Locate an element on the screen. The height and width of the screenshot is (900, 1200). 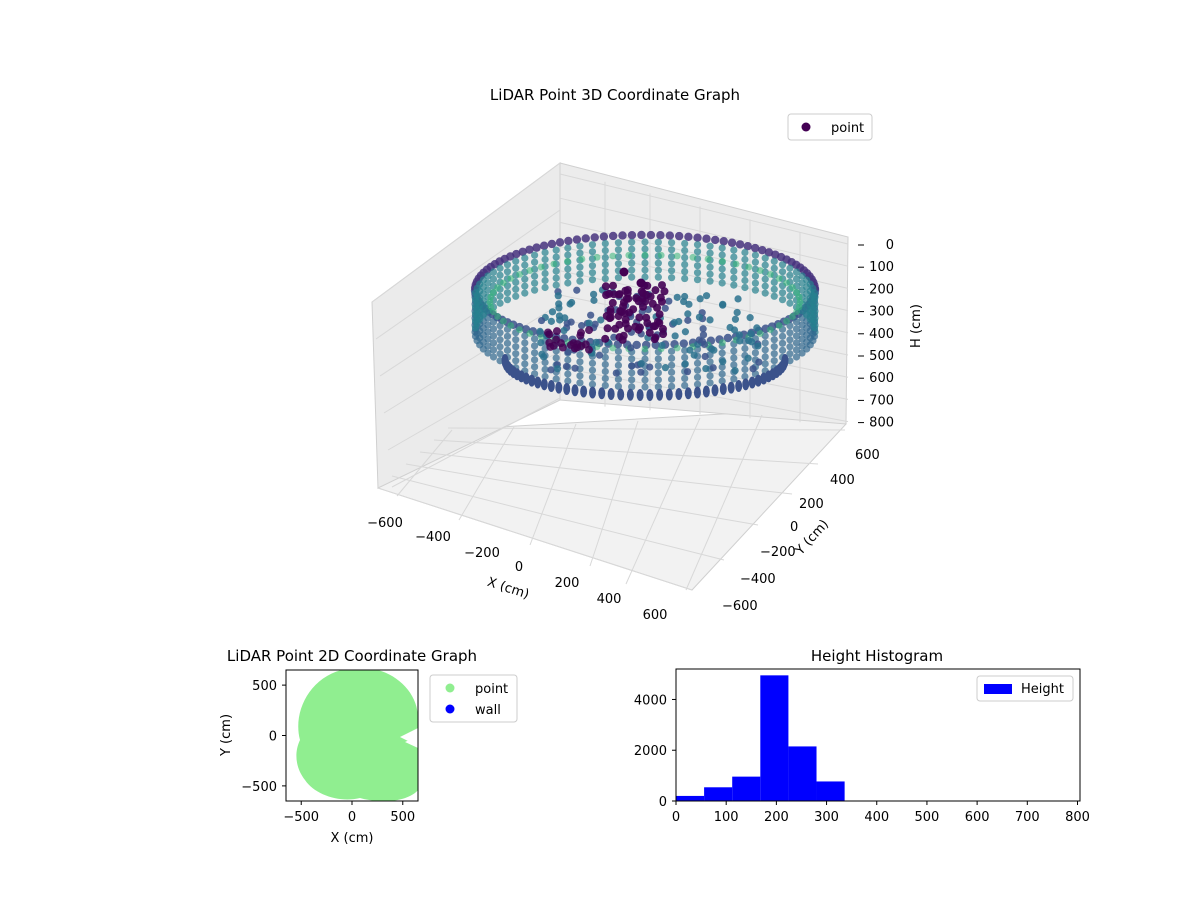
tick-x-hist: 200 is located at coordinates (776, 817).